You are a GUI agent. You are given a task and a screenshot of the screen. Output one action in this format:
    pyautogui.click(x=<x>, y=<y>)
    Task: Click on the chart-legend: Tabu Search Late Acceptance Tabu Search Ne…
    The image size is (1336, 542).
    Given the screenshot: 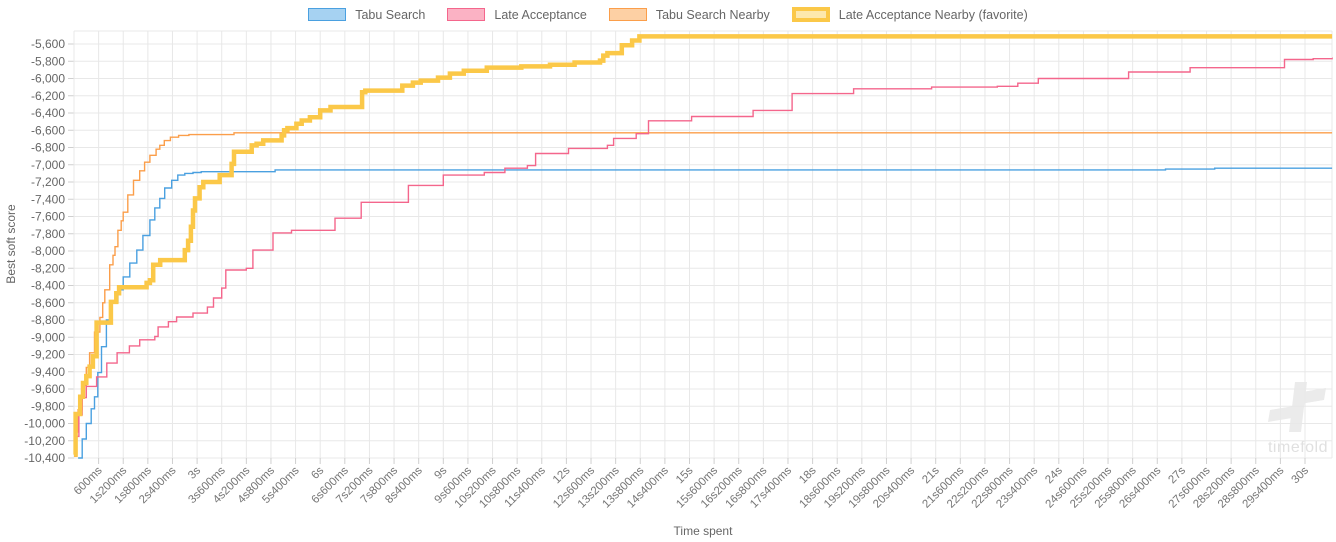 What is the action you would take?
    pyautogui.click(x=668, y=14)
    